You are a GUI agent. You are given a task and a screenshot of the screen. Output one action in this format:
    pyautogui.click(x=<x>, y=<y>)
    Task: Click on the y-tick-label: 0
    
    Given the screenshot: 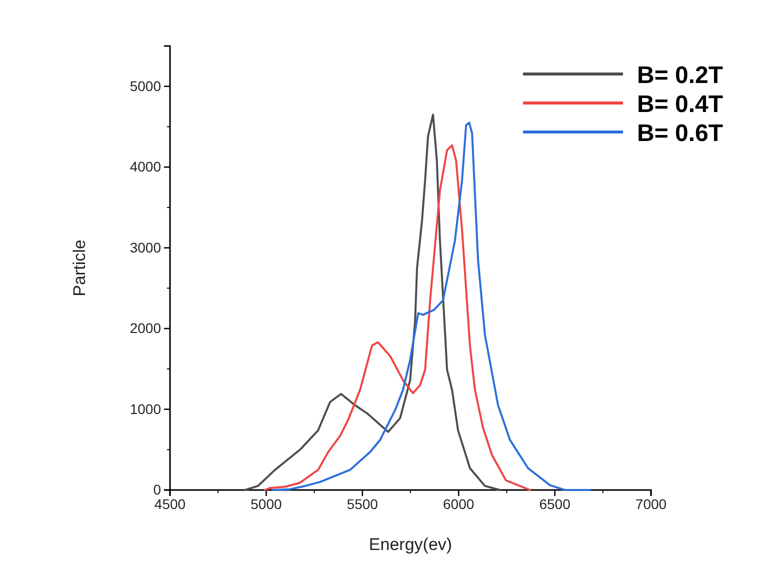 What is the action you would take?
    pyautogui.click(x=157, y=489)
    